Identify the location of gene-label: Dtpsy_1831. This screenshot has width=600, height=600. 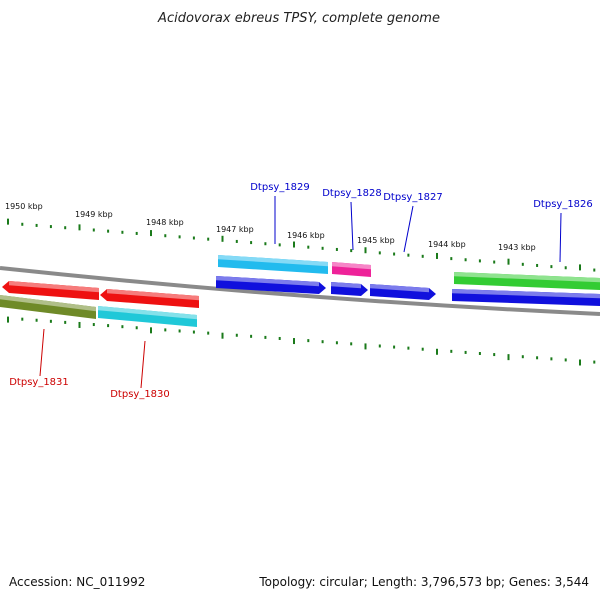
(39, 382).